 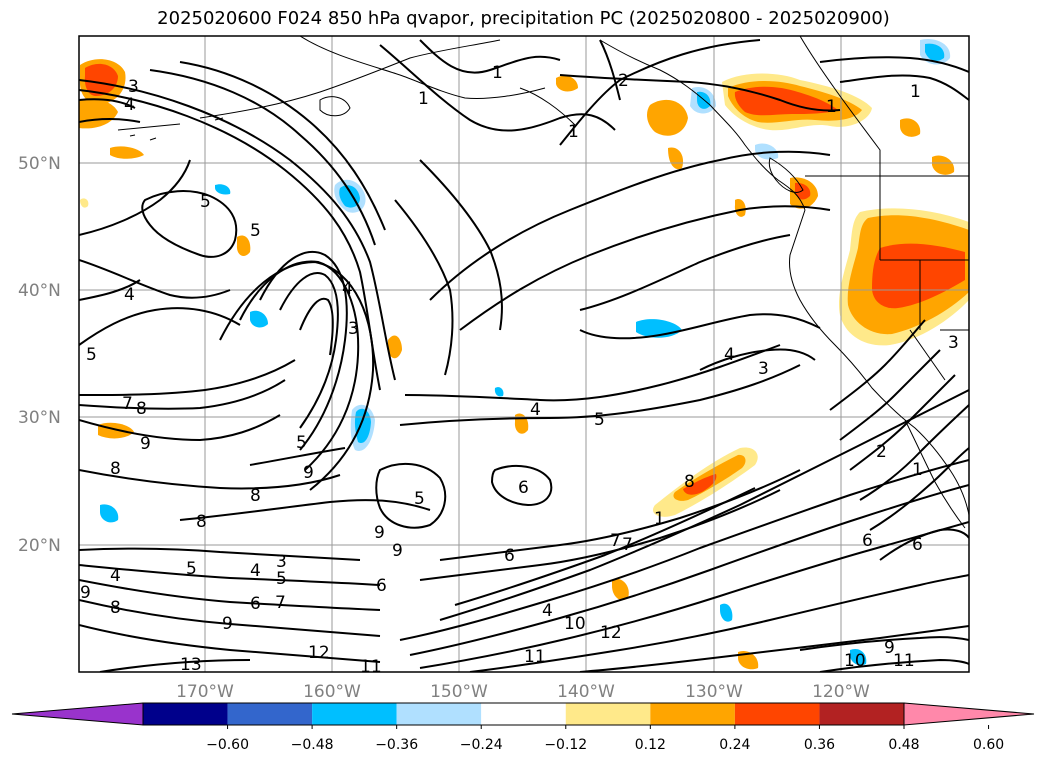 I want to click on contour-9-band, so click(x=180, y=428).